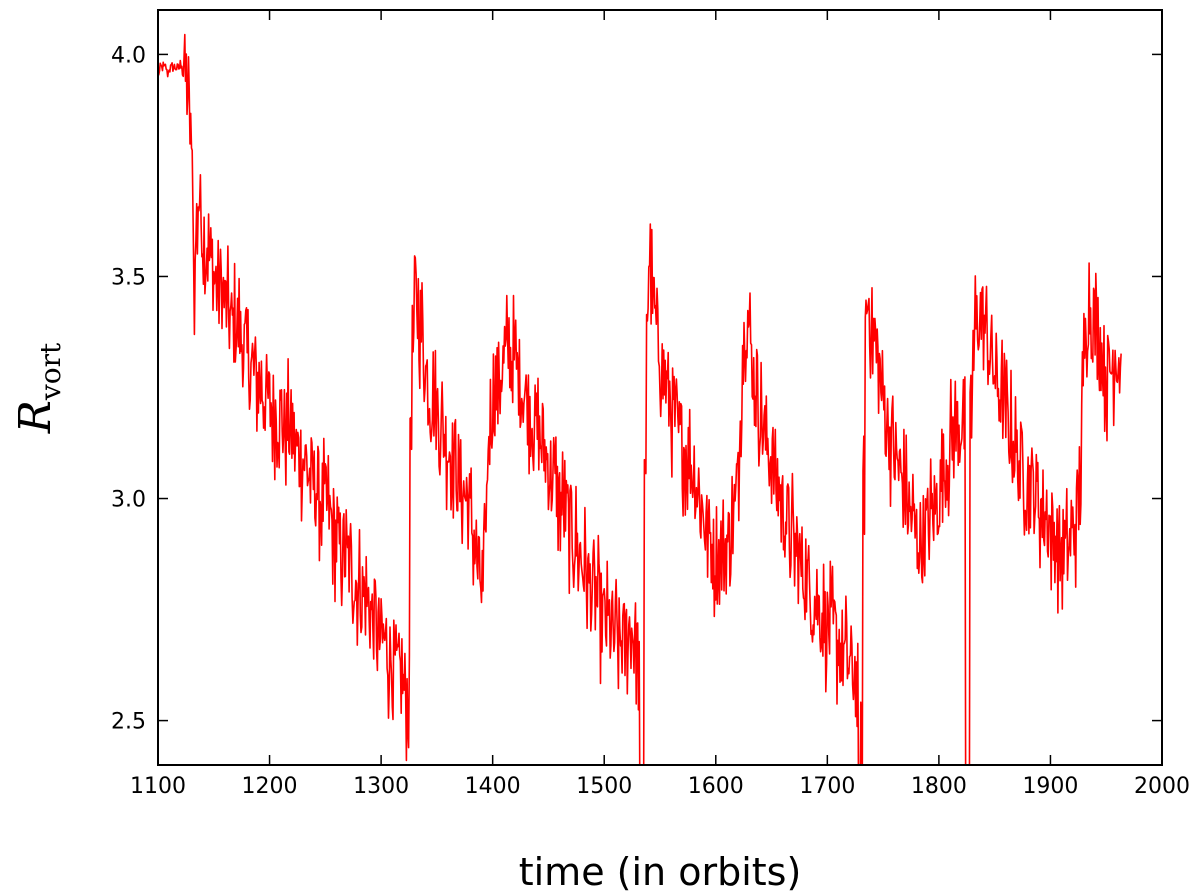  I want to click on y-tick-label: 4.0, so click(128, 55).